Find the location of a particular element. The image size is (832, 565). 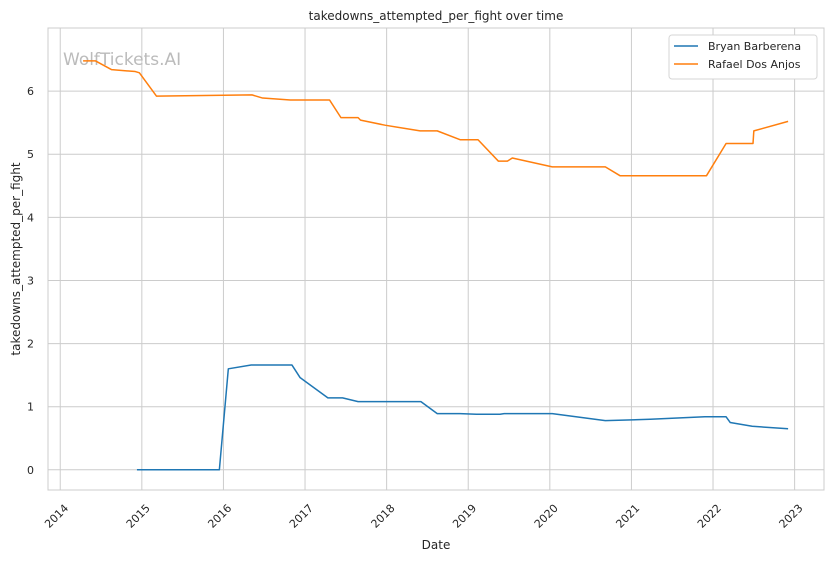

x-tick-label: 2016 is located at coordinates (219, 516).